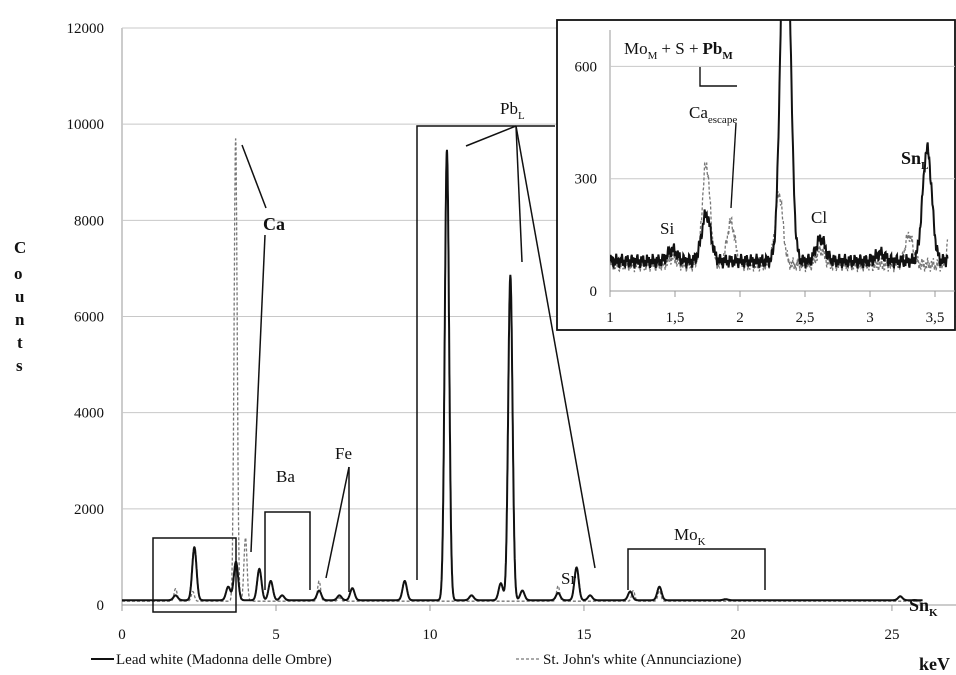 Image resolution: width=956 pixels, height=675 pixels. I want to click on inset-x-tick-label: 3, so click(870, 318).